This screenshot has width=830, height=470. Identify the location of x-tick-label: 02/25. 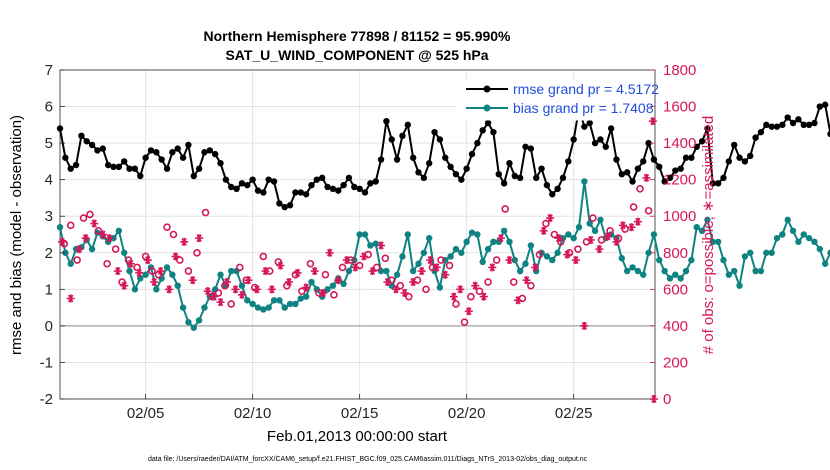
(574, 413).